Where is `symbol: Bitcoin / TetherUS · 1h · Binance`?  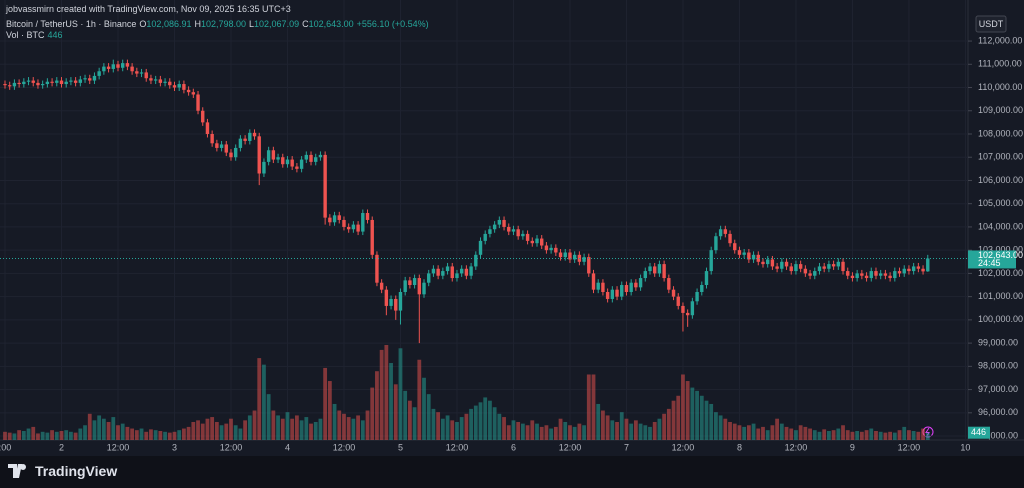 symbol: Bitcoin / TetherUS · 1h · Binance is located at coordinates (71, 24).